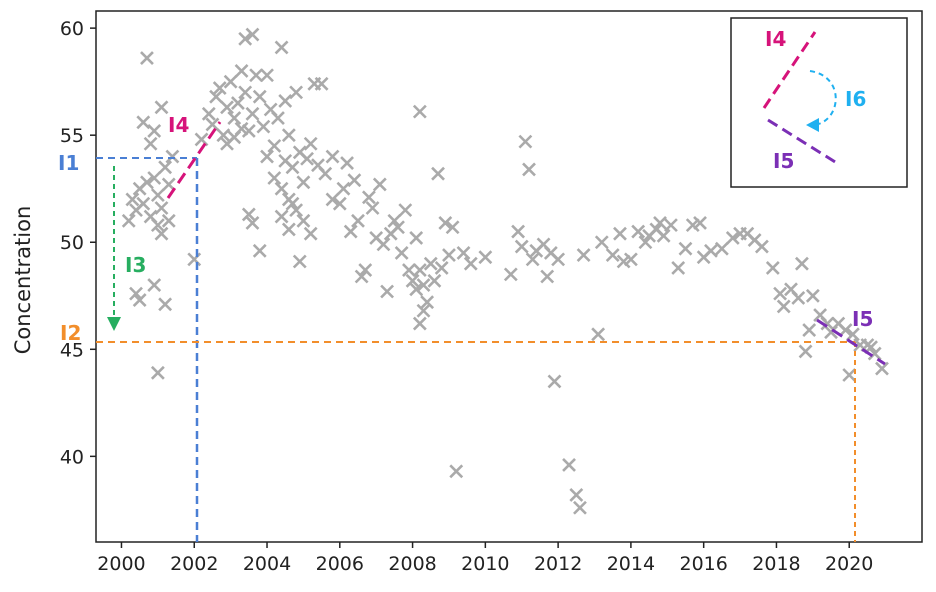 The image size is (936, 592). Describe the element at coordinates (485, 564) in the screenshot. I see `x-tick-label: 2010` at that location.